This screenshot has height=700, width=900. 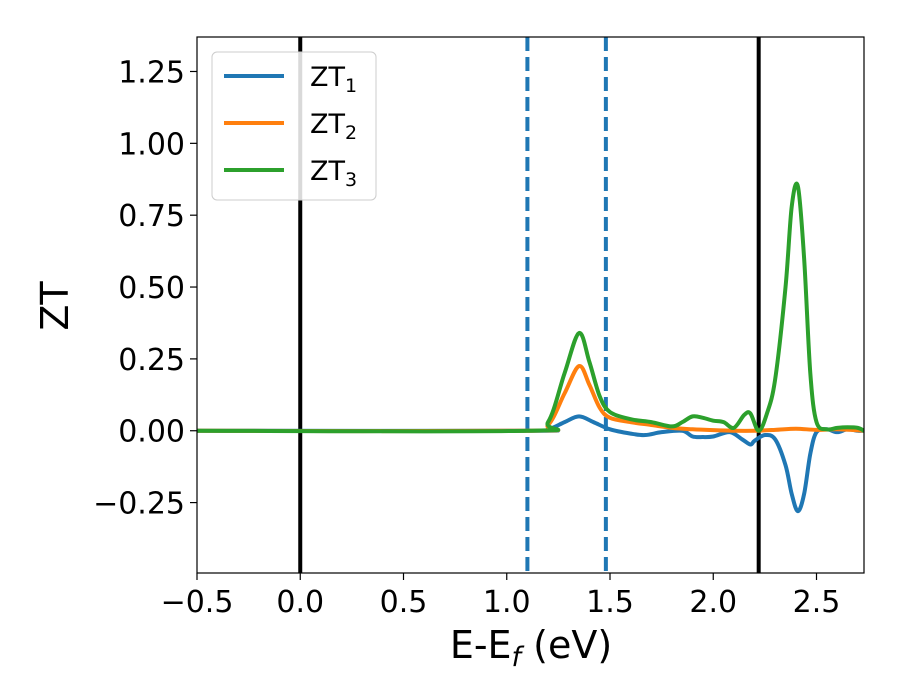 What do you see at coordinates (151, 216) in the screenshot?
I see `y-tick-label: 0.75` at bounding box center [151, 216].